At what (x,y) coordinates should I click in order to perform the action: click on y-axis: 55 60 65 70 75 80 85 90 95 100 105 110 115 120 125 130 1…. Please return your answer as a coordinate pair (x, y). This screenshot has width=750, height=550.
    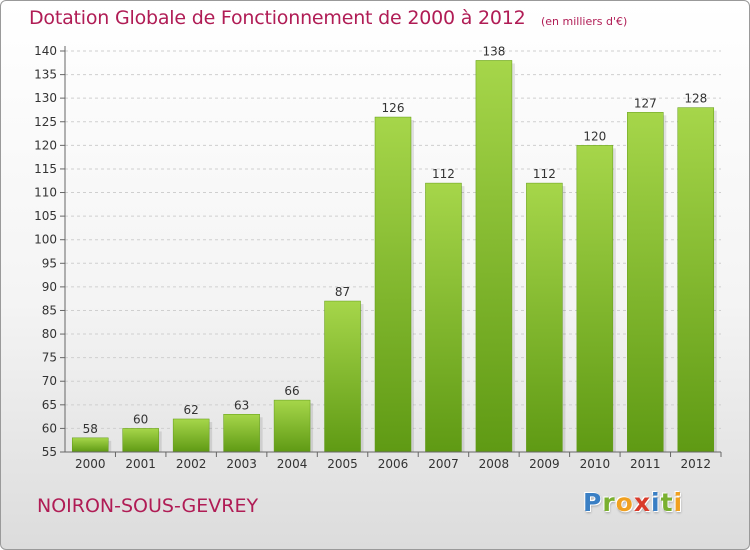
    Looking at the image, I should click on (50, 251).